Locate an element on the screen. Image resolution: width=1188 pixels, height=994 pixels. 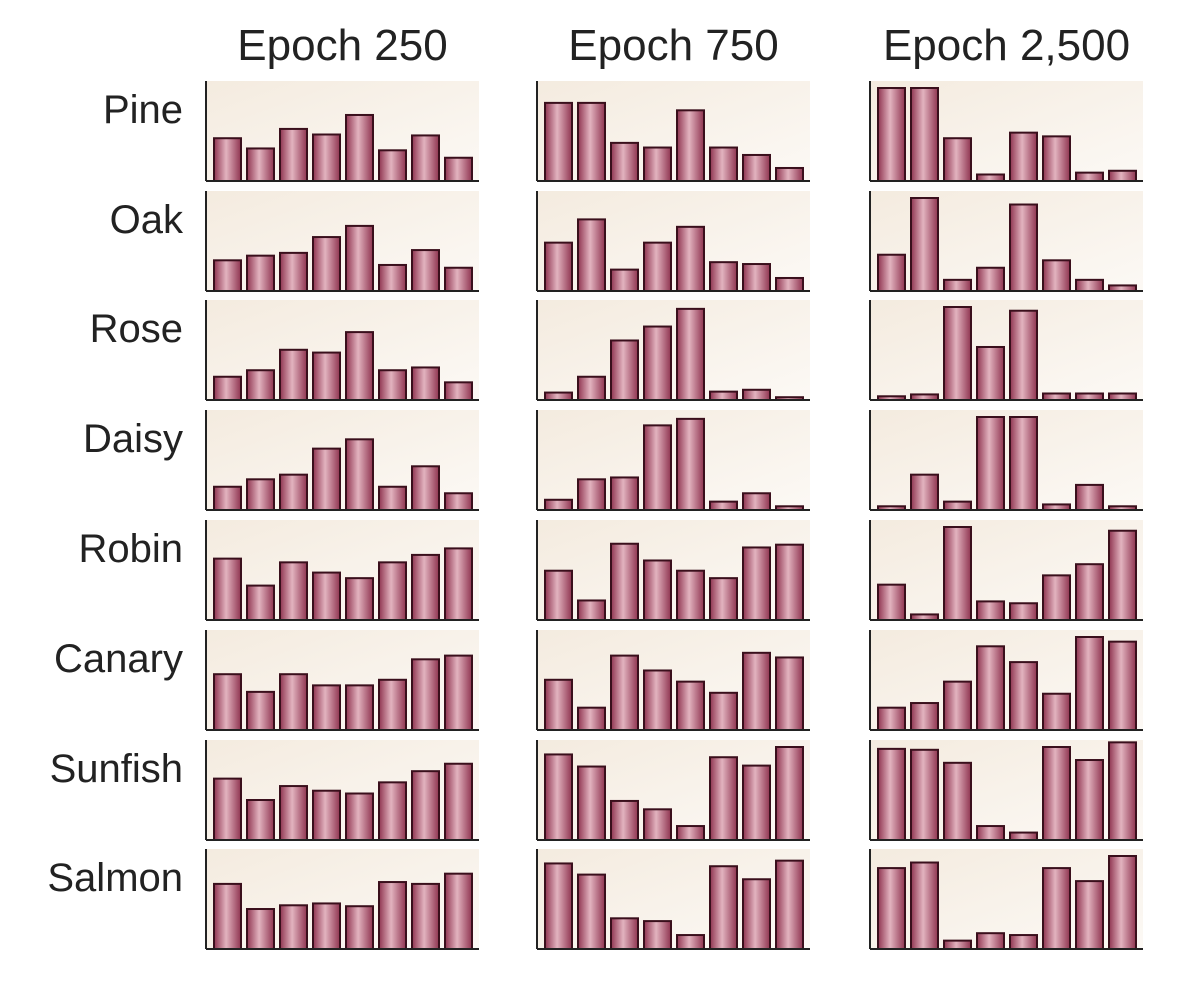
row-label: Canary is located at coordinates (118, 659).